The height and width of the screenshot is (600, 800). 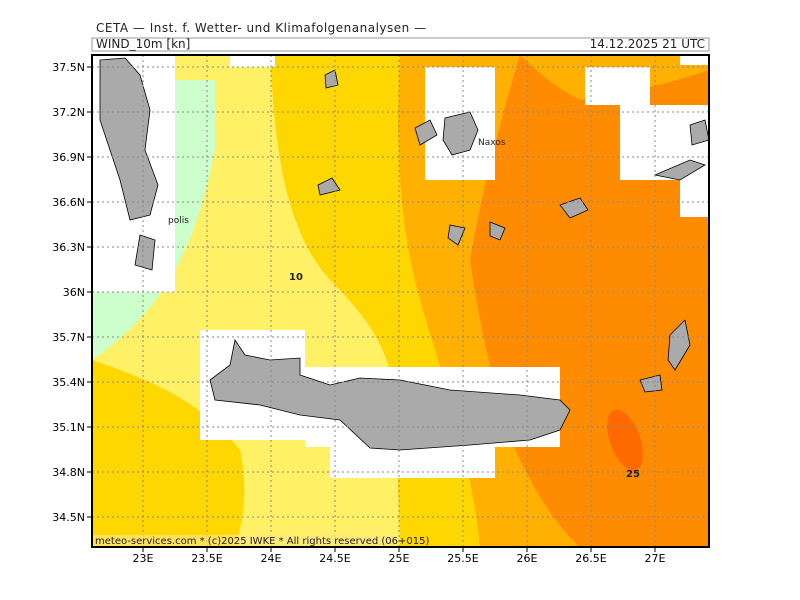 I want to click on header-bar, so click(x=400, y=44).